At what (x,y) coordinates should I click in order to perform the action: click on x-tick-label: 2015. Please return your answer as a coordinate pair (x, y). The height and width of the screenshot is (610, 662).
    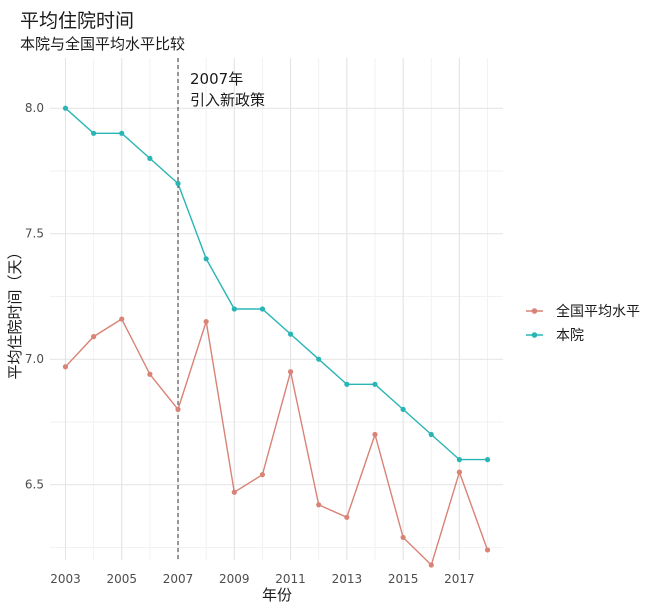
    Looking at the image, I should click on (403, 579).